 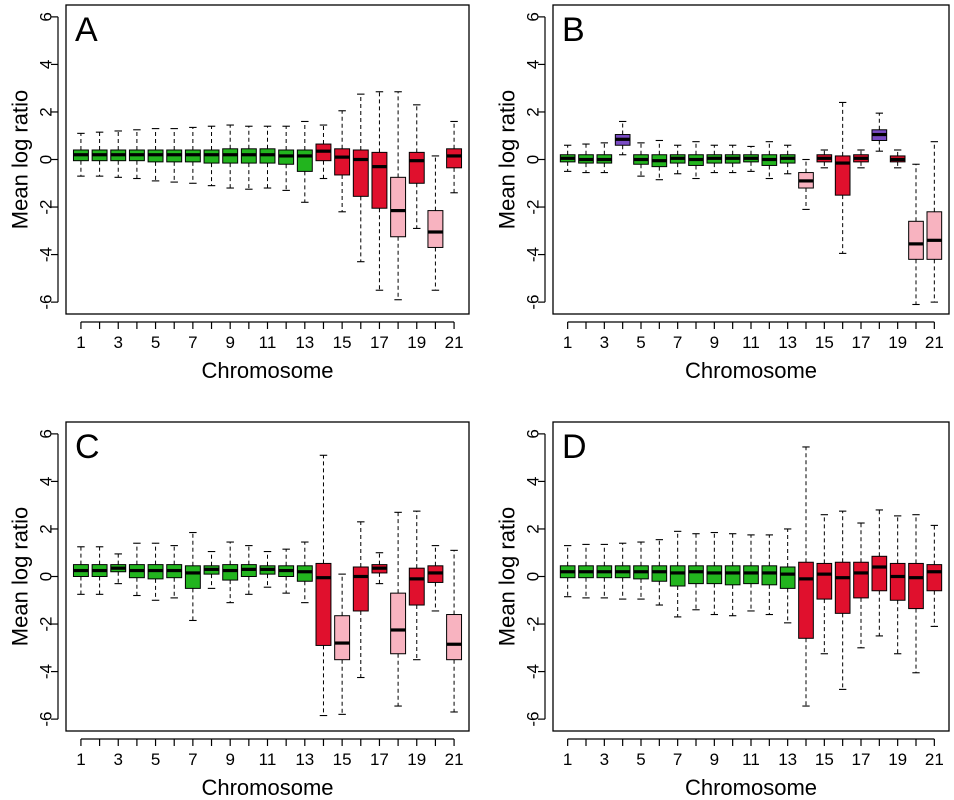 I want to click on x-tick-label: 11, so click(x=751, y=759).